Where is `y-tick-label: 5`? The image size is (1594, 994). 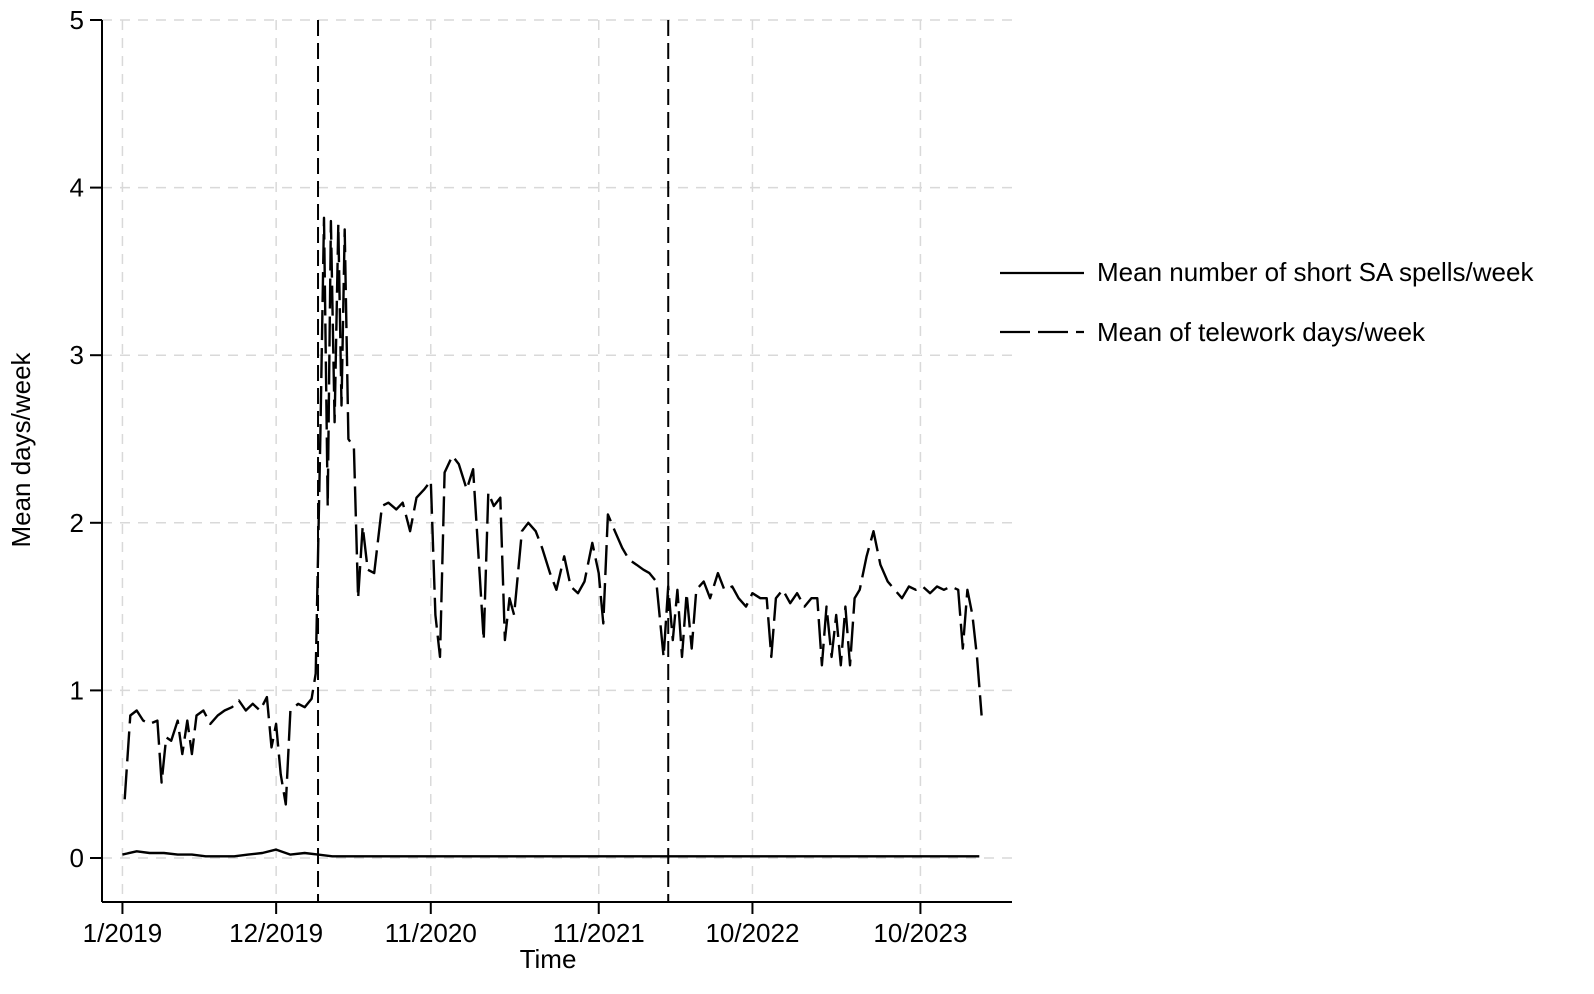
y-tick-label: 5 is located at coordinates (77, 20).